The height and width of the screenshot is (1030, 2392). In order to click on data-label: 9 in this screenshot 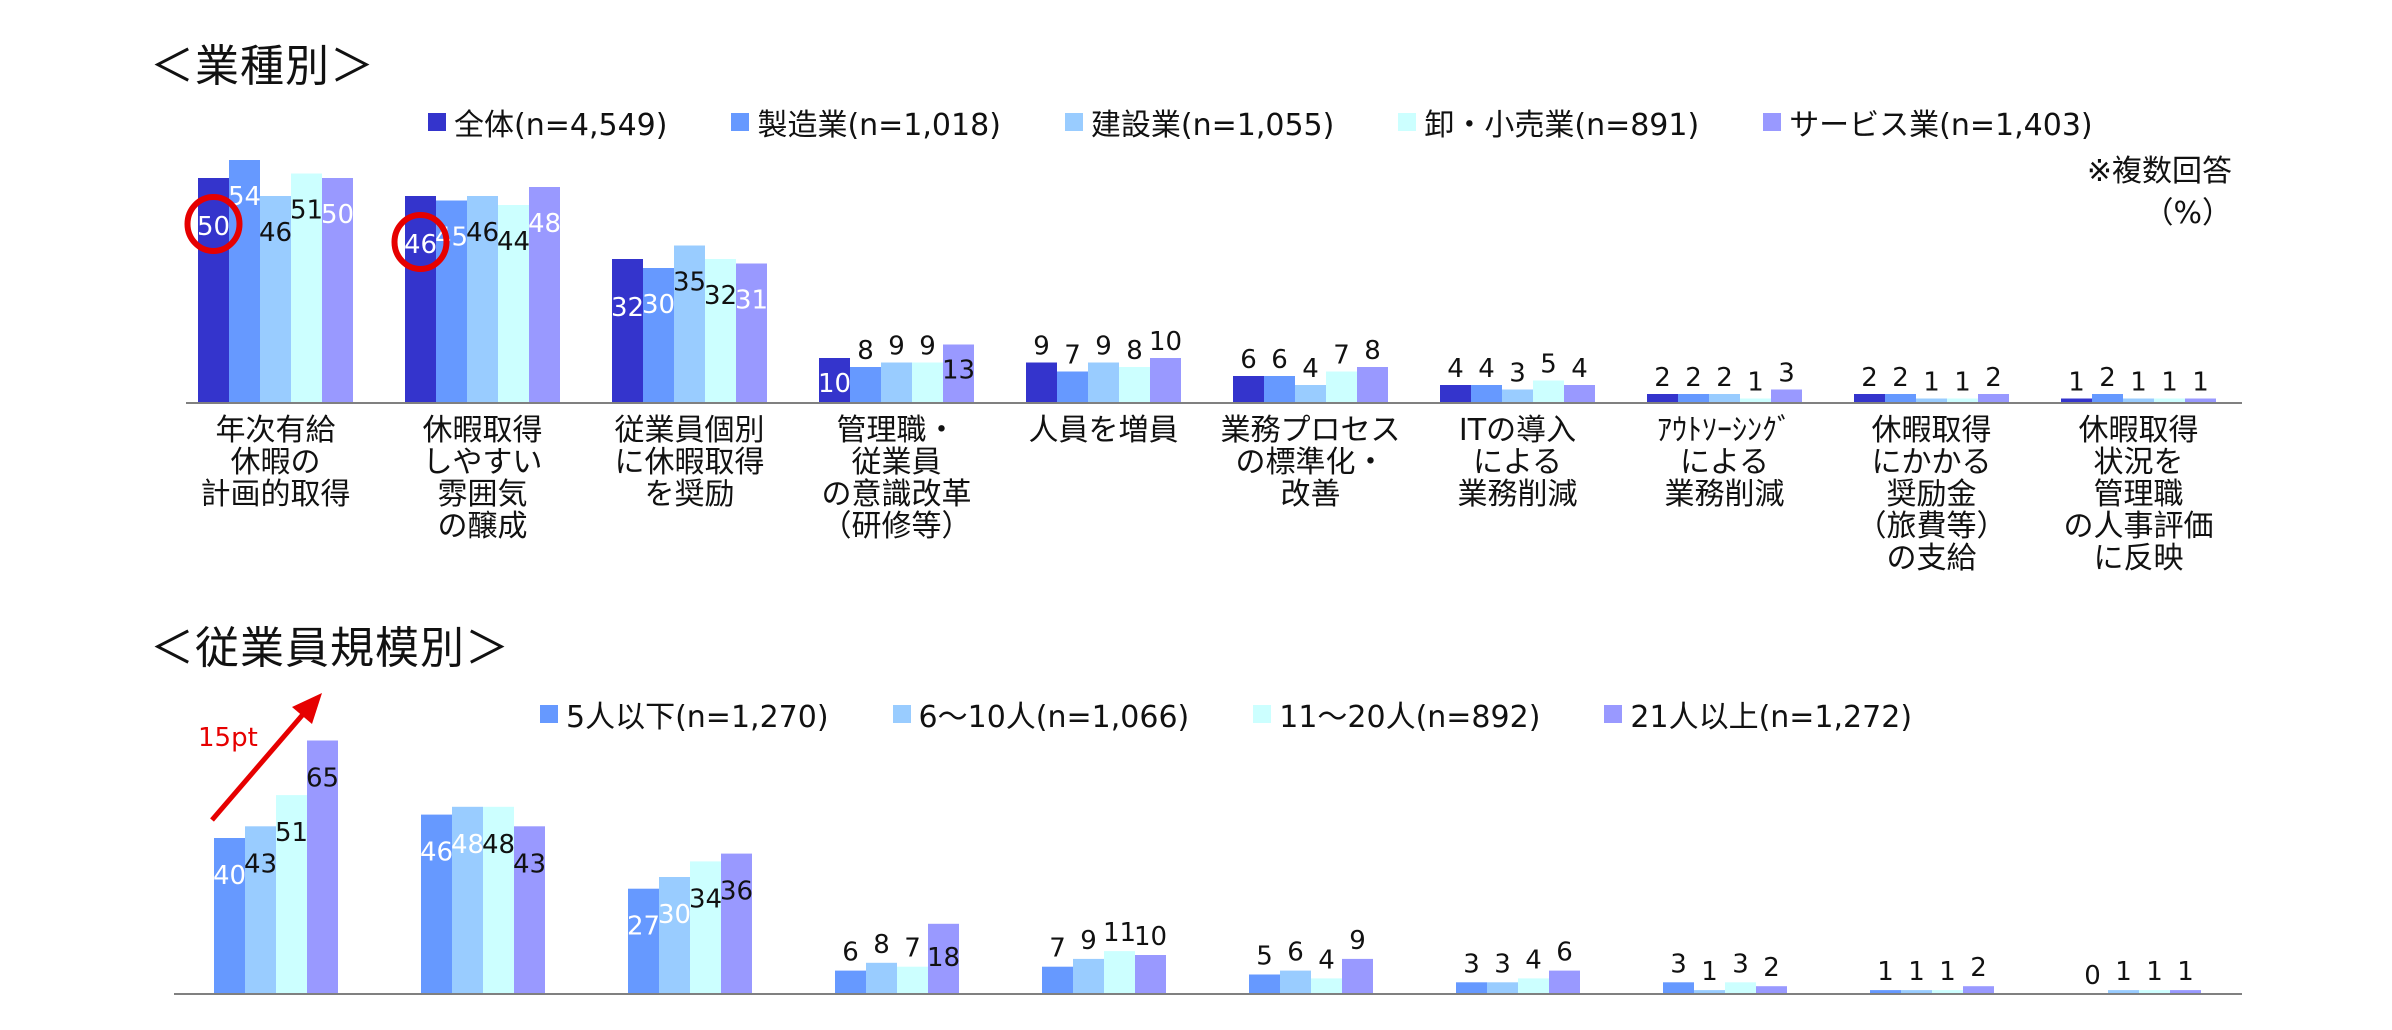, I will do `click(896, 347)`.